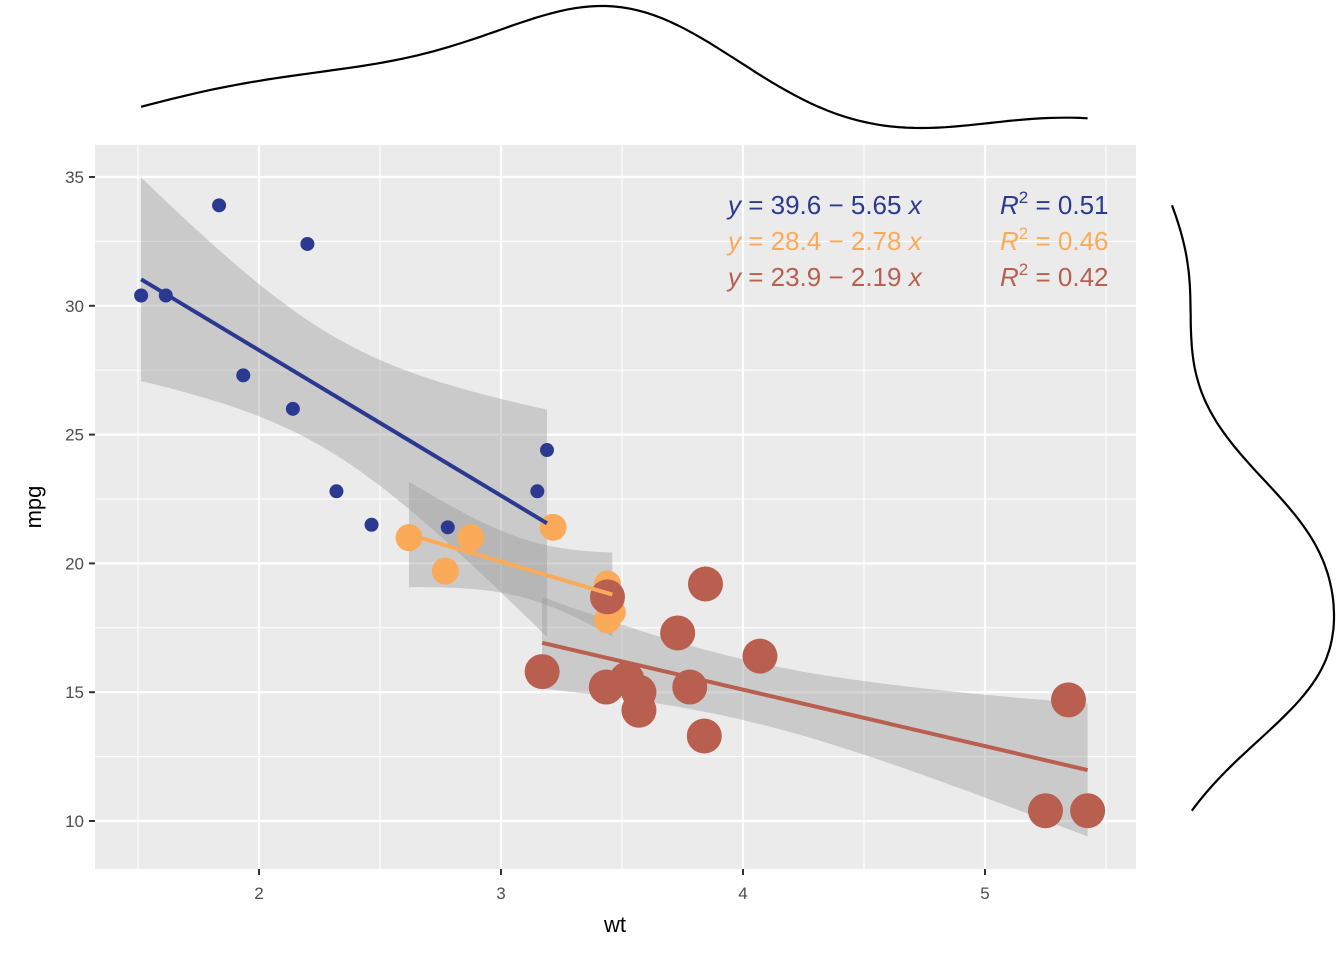 This screenshot has height=960, width=1344. Describe the element at coordinates (80, 499) in the screenshot. I see `y-axis: 10 15 20 25 30 35` at that location.